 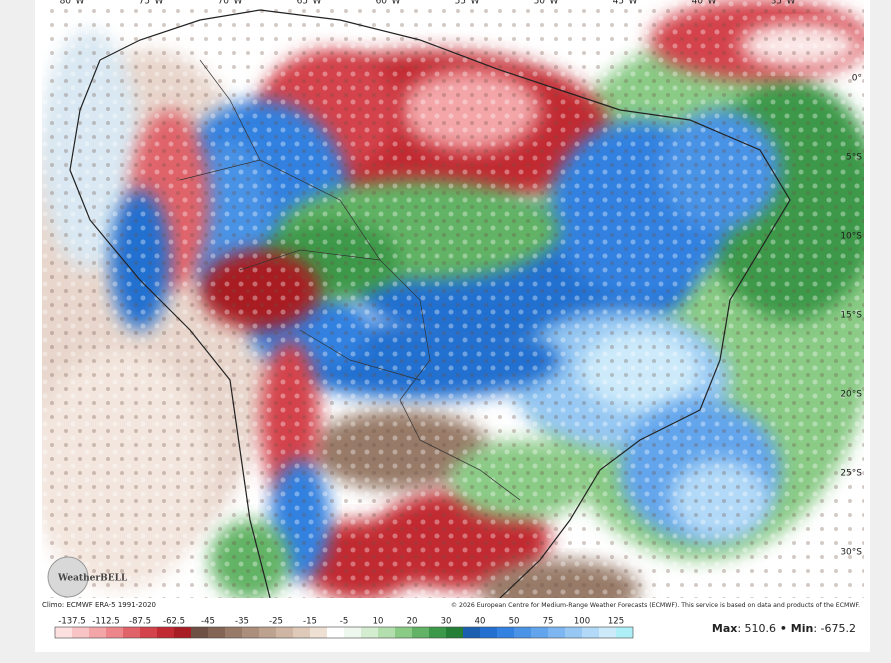 I want to click on lat-label: 0°, so click(x=857, y=79).